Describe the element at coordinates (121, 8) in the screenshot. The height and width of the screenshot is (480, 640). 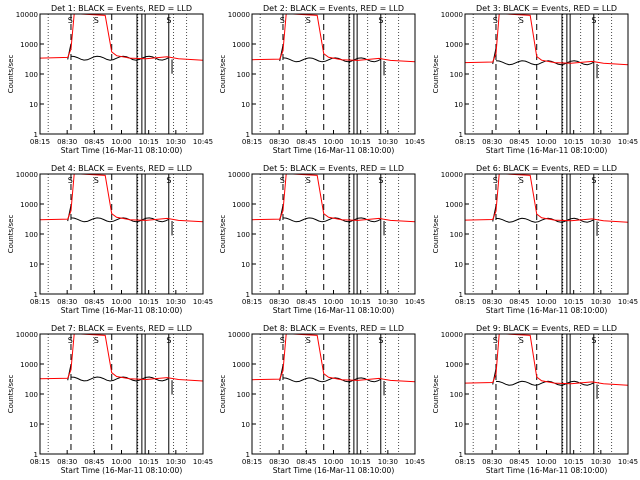
I see `chart-title: Det 1: BLACK = Events, RED = LLD` at that location.